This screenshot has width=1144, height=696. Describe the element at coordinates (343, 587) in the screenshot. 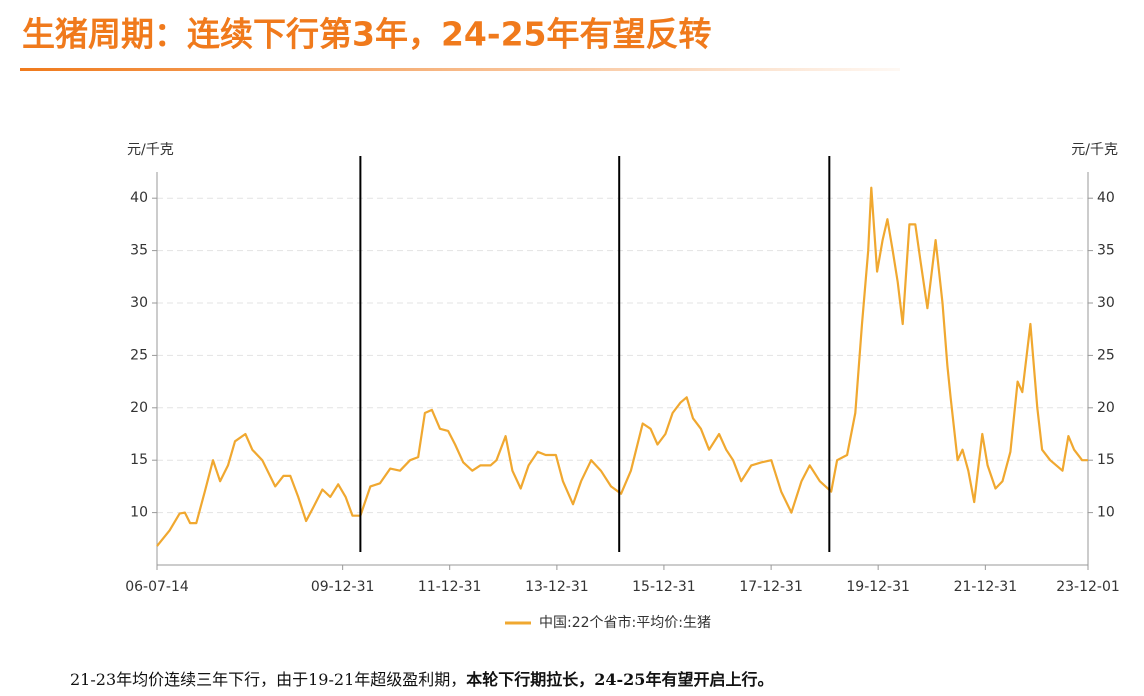

I see `x-tick-label: 09-12-31` at that location.